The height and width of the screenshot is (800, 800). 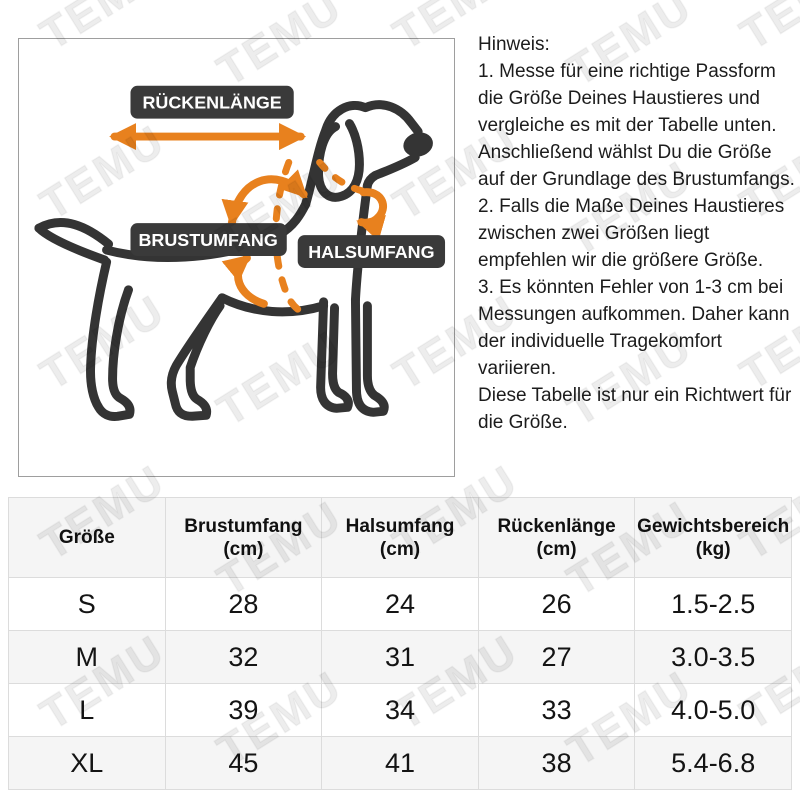 What do you see at coordinates (556, 710) in the screenshot?
I see `cell-back: 33` at bounding box center [556, 710].